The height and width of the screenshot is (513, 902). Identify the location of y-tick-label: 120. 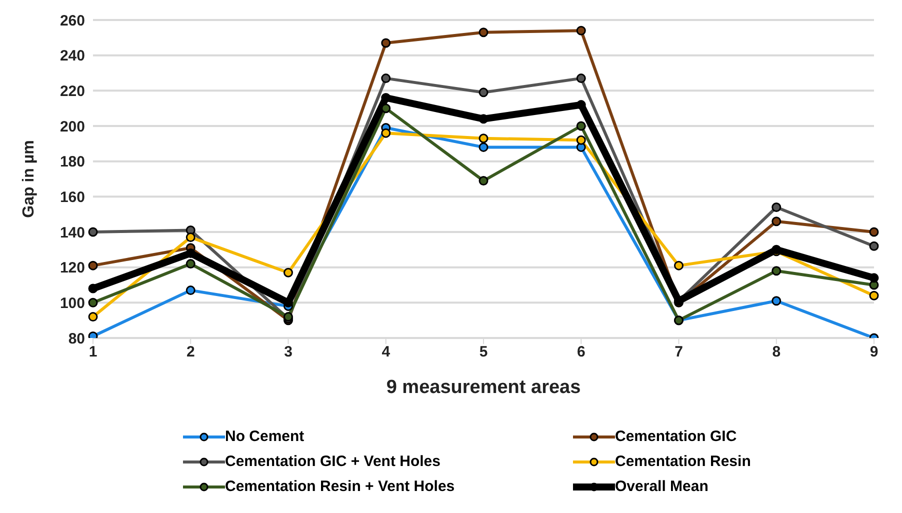
(72, 268).